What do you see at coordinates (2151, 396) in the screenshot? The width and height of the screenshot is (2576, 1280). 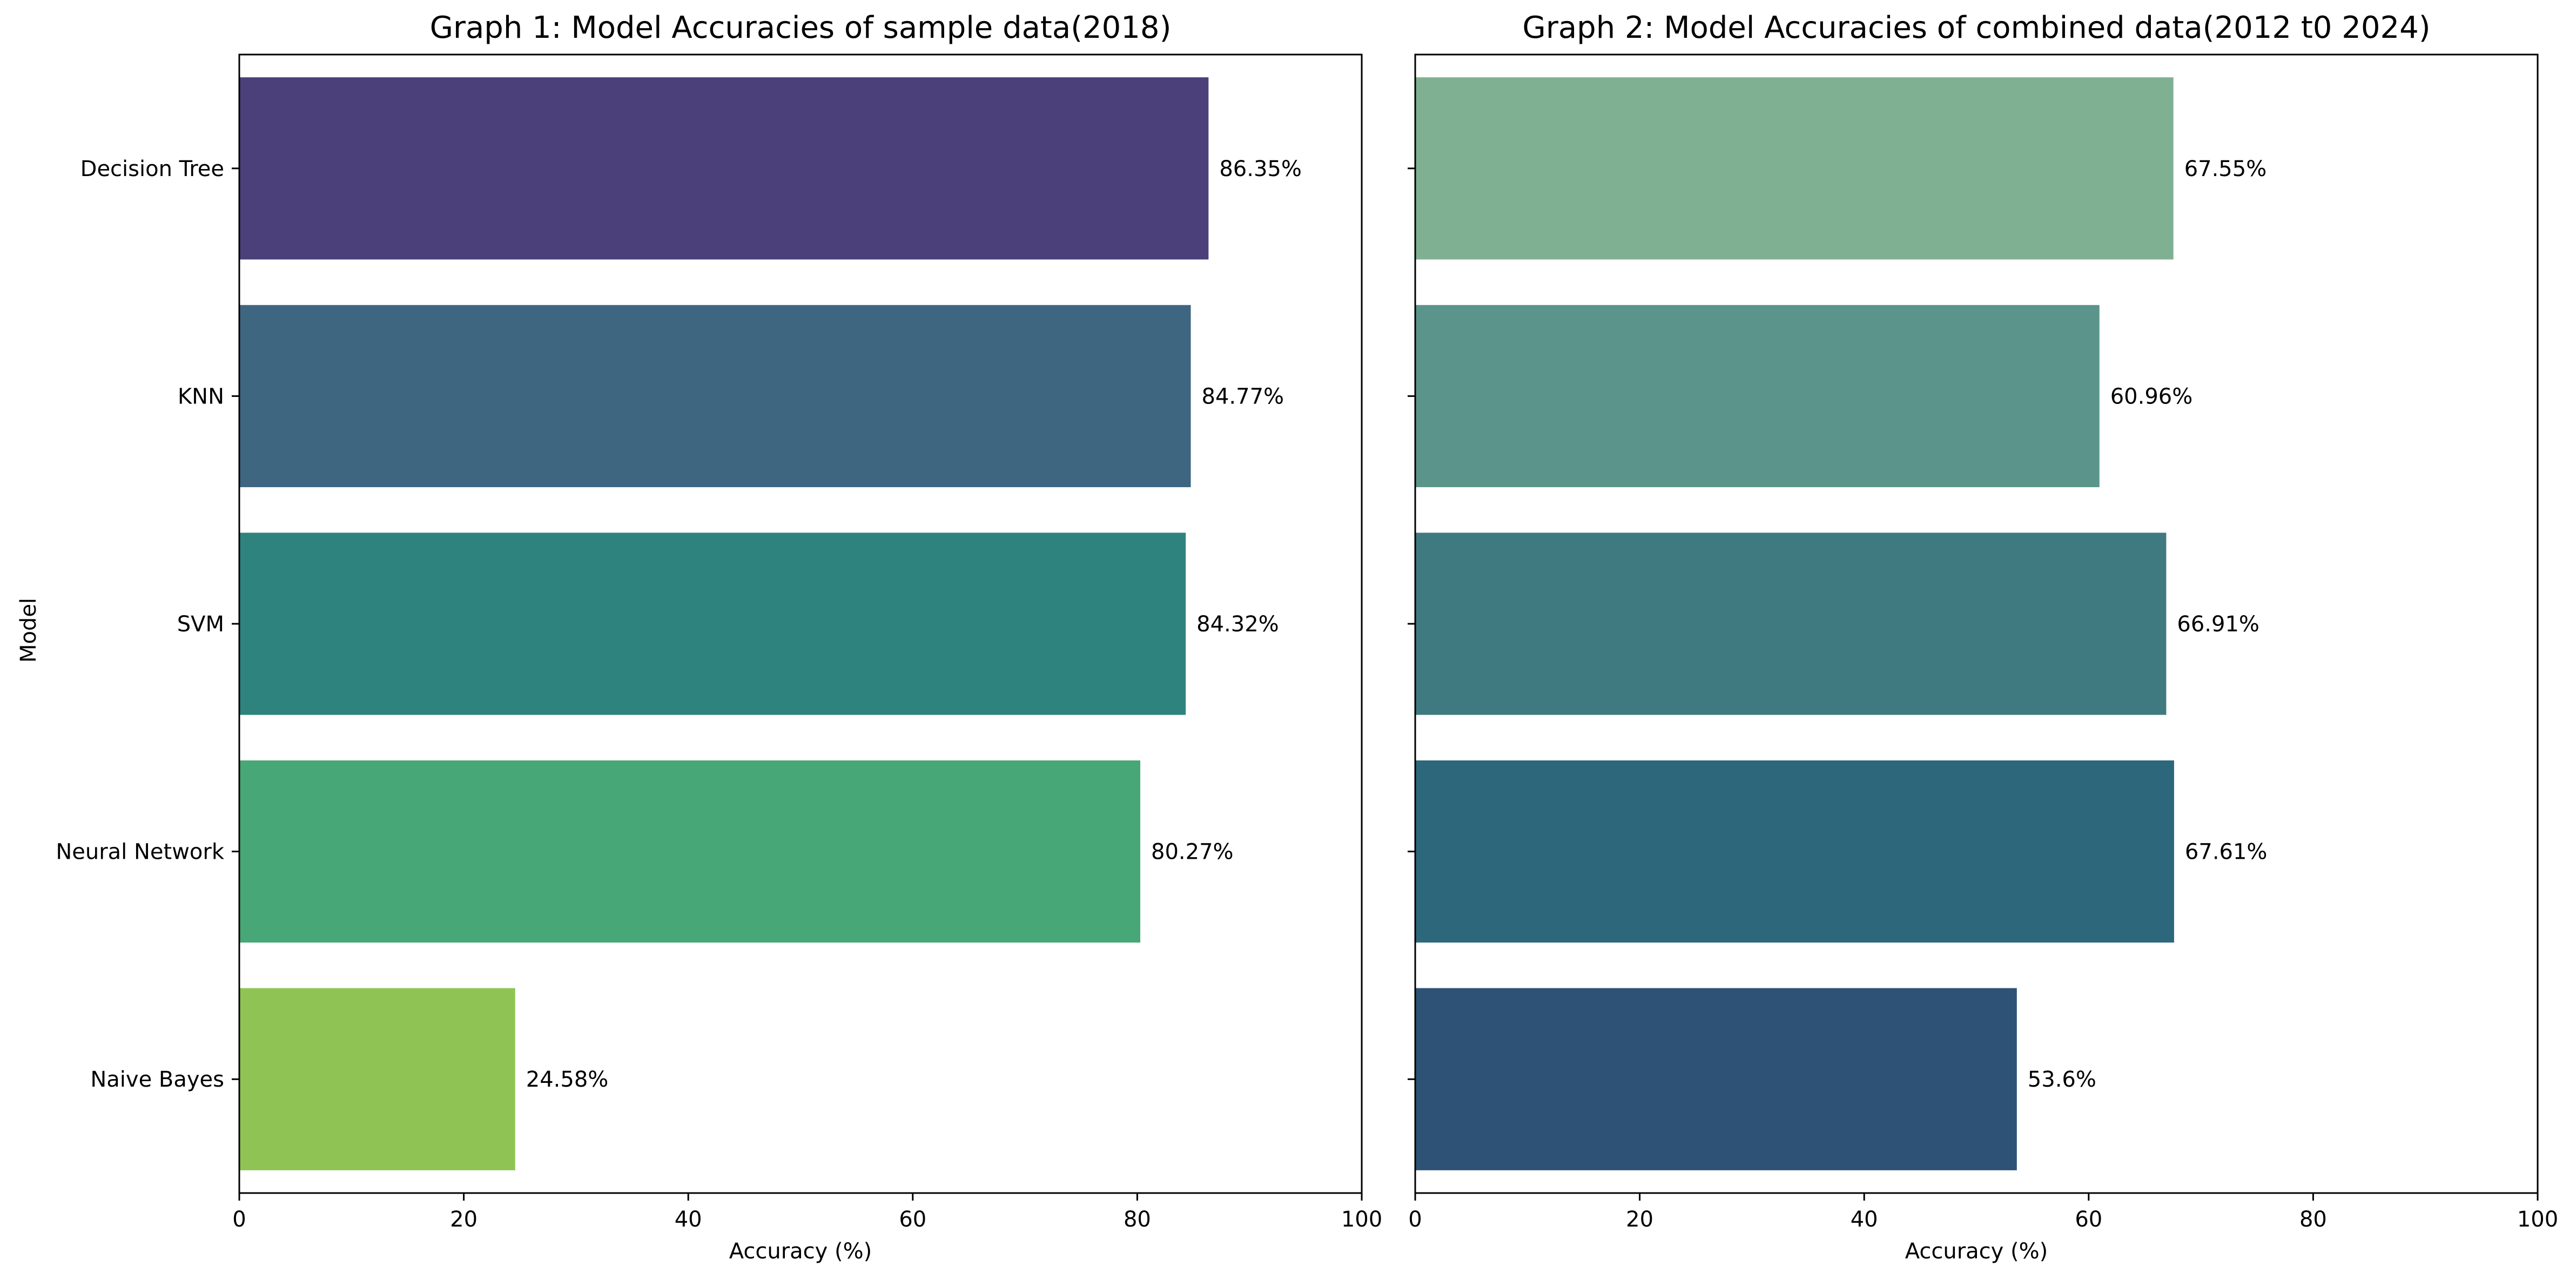 I see `value-label: 60.96%` at bounding box center [2151, 396].